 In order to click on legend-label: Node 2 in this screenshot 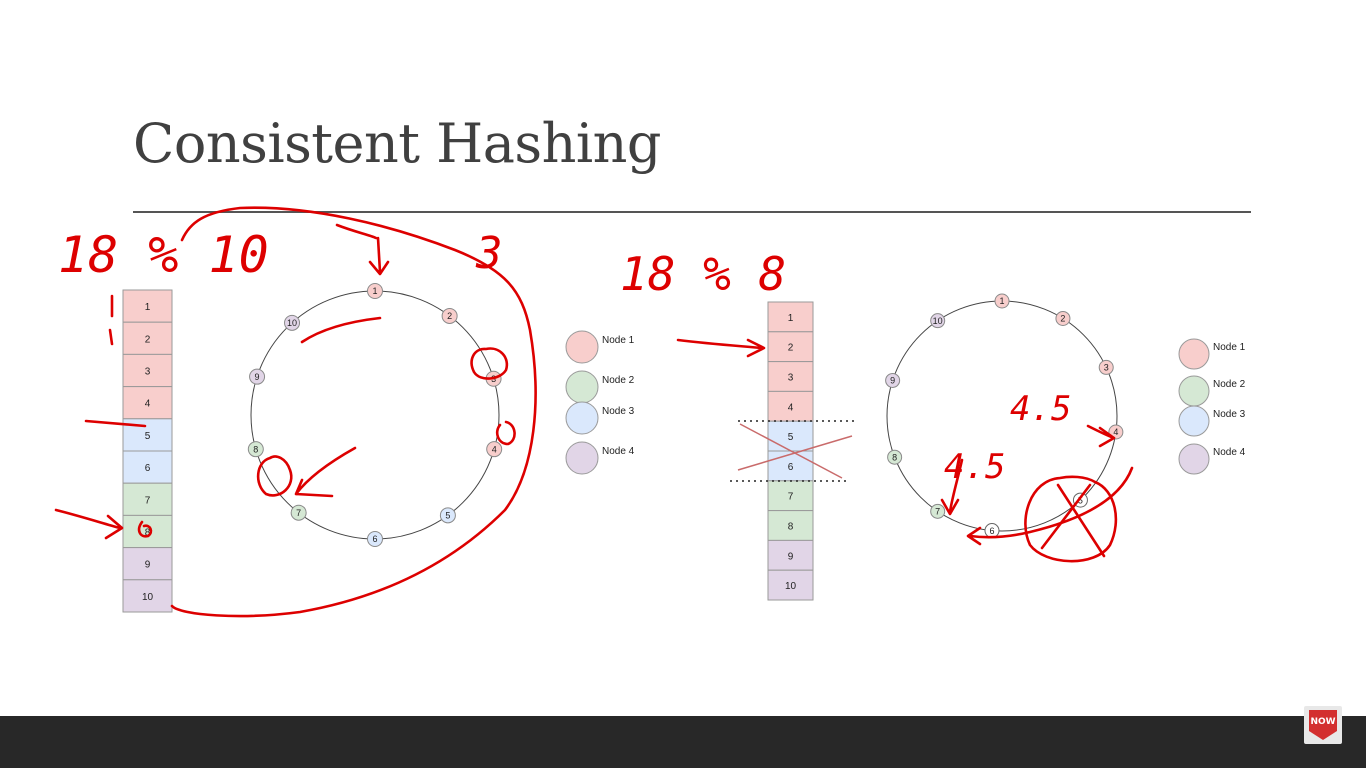, I will do `click(618, 380)`.